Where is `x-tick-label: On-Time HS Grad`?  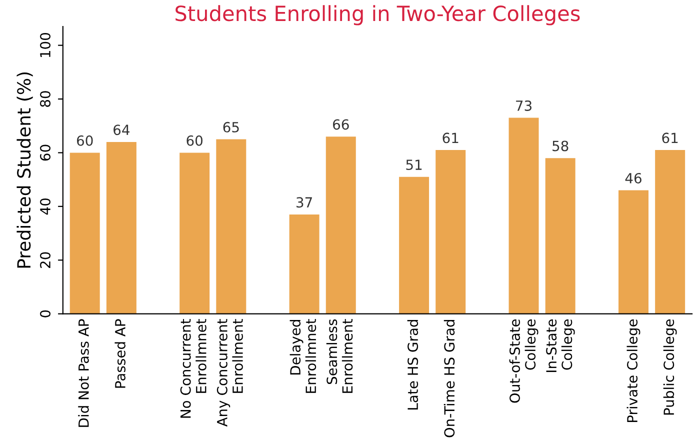
x-tick-label: On-Time HS Grad is located at coordinates (449, 379).